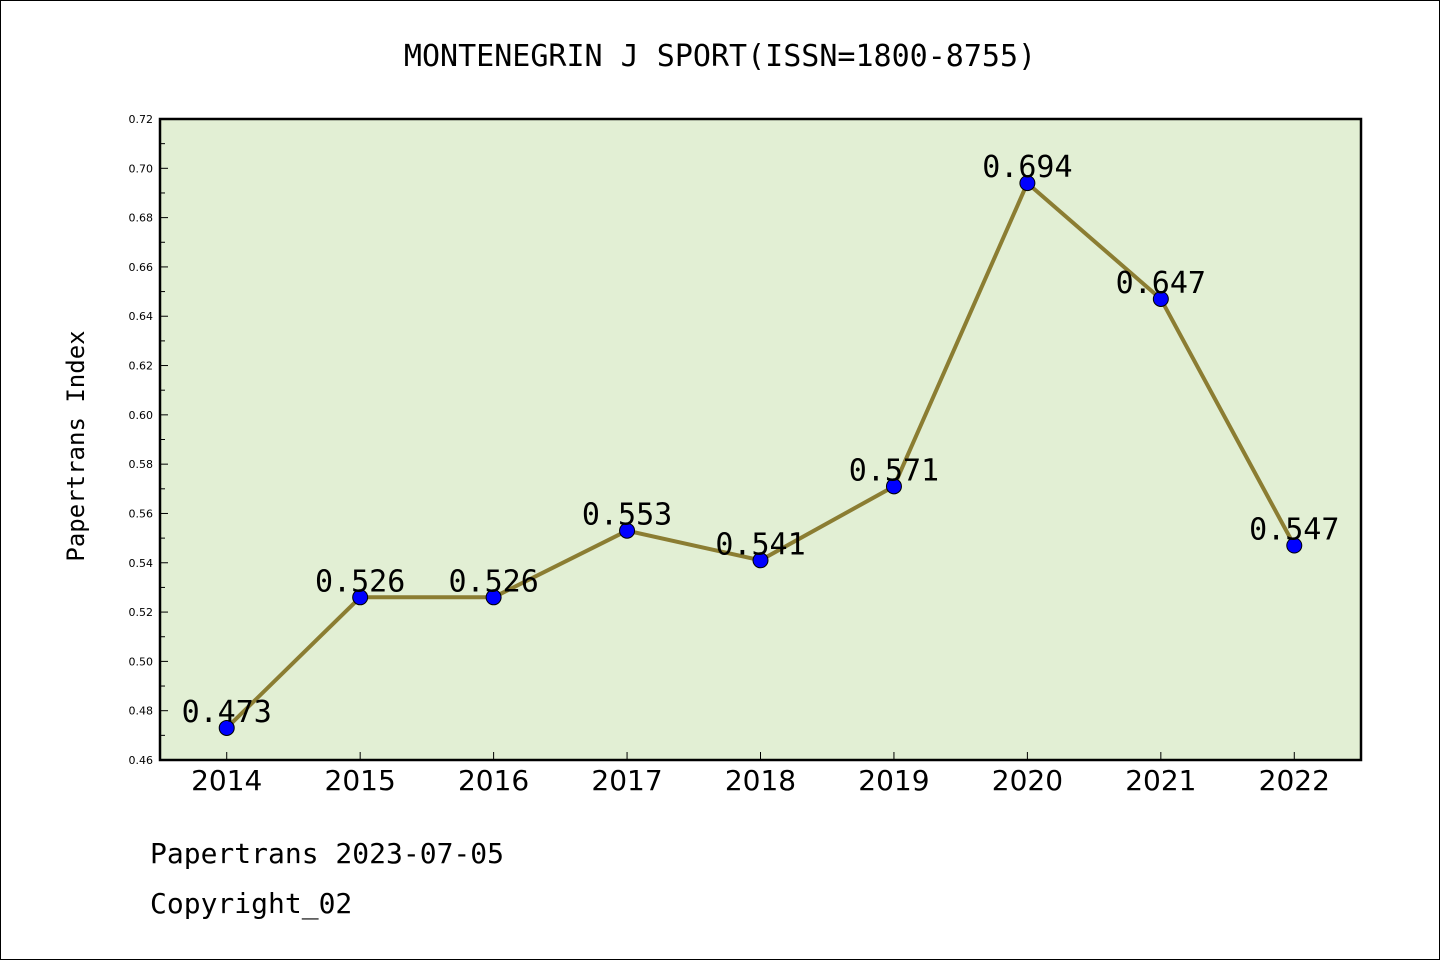 The height and width of the screenshot is (960, 1440). Describe the element at coordinates (141, 513) in the screenshot. I see `y-tick-label: 0.56` at that location.